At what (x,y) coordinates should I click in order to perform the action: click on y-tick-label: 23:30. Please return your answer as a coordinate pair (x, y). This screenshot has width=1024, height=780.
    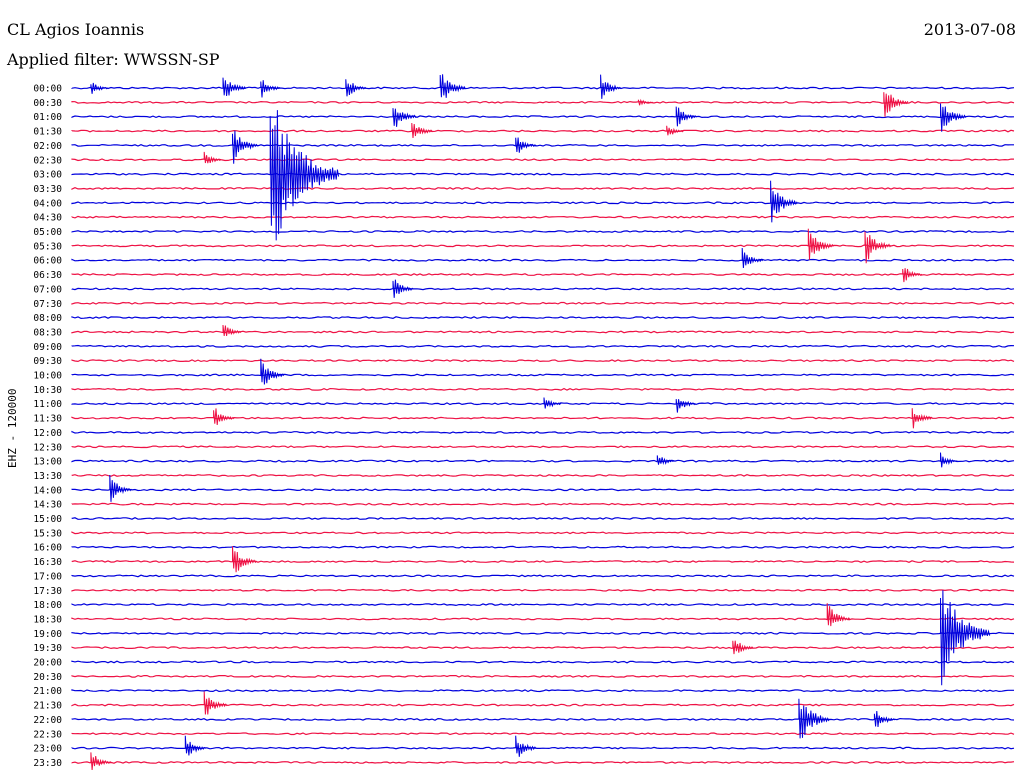
    Looking at the image, I should click on (47, 763).